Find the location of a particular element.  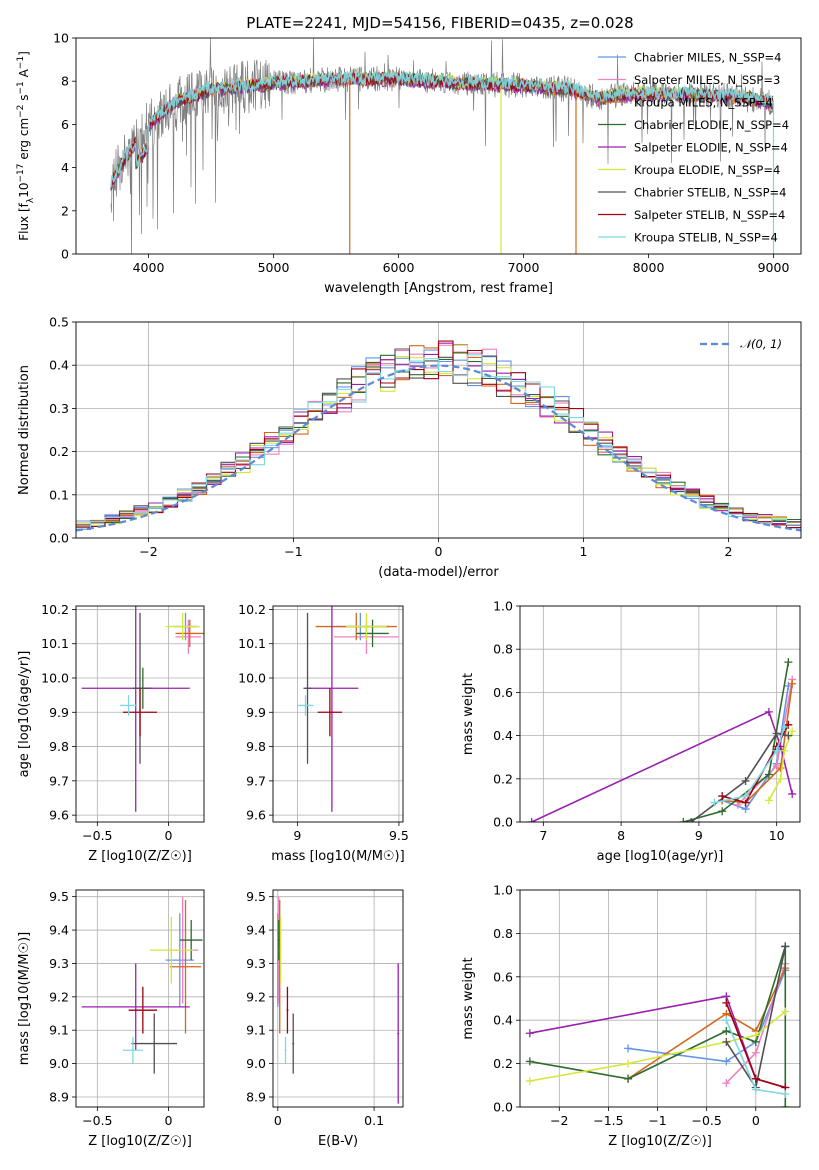

mass-vs-Z-ytick-label-5: 9.4 is located at coordinates (59, 930).